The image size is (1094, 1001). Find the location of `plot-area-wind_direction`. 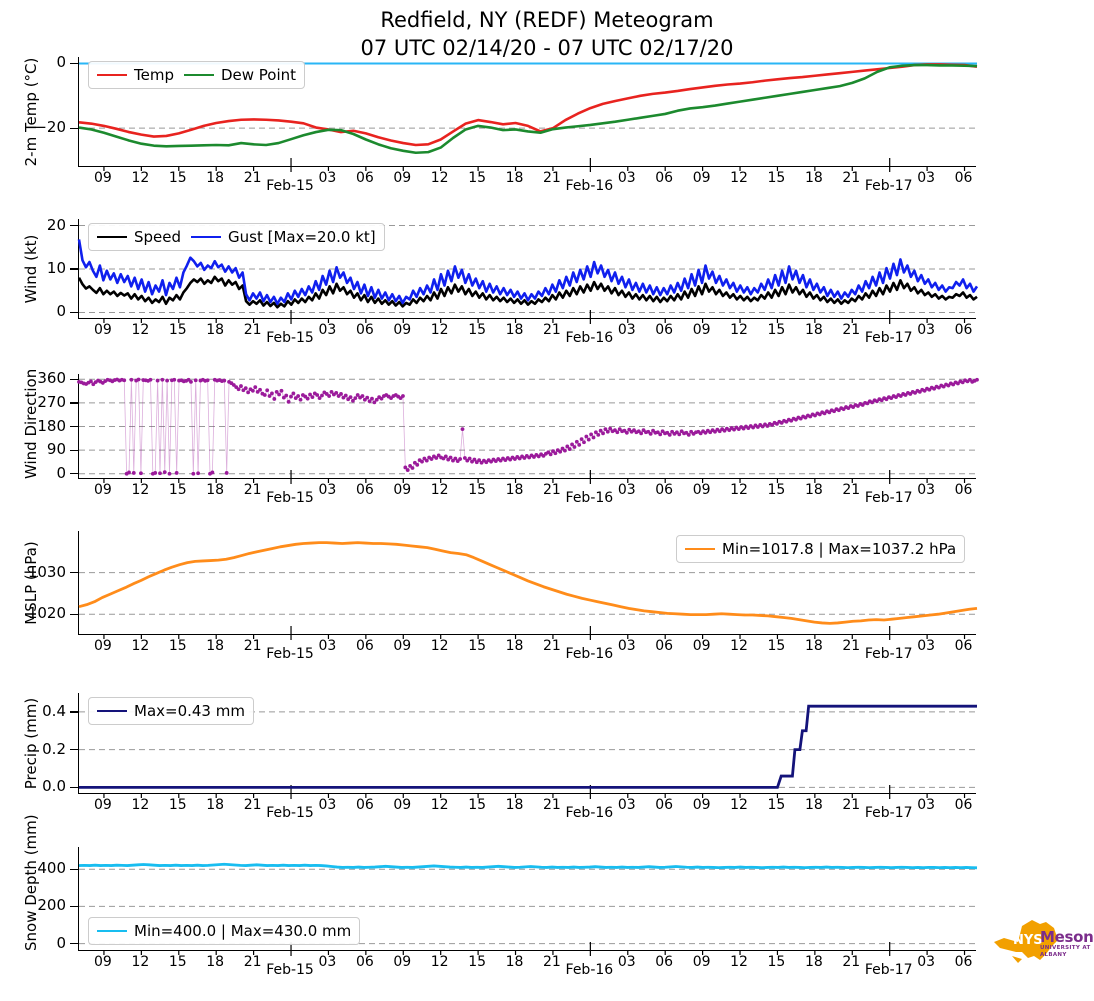

plot-area-wind_direction is located at coordinates (528, 429).